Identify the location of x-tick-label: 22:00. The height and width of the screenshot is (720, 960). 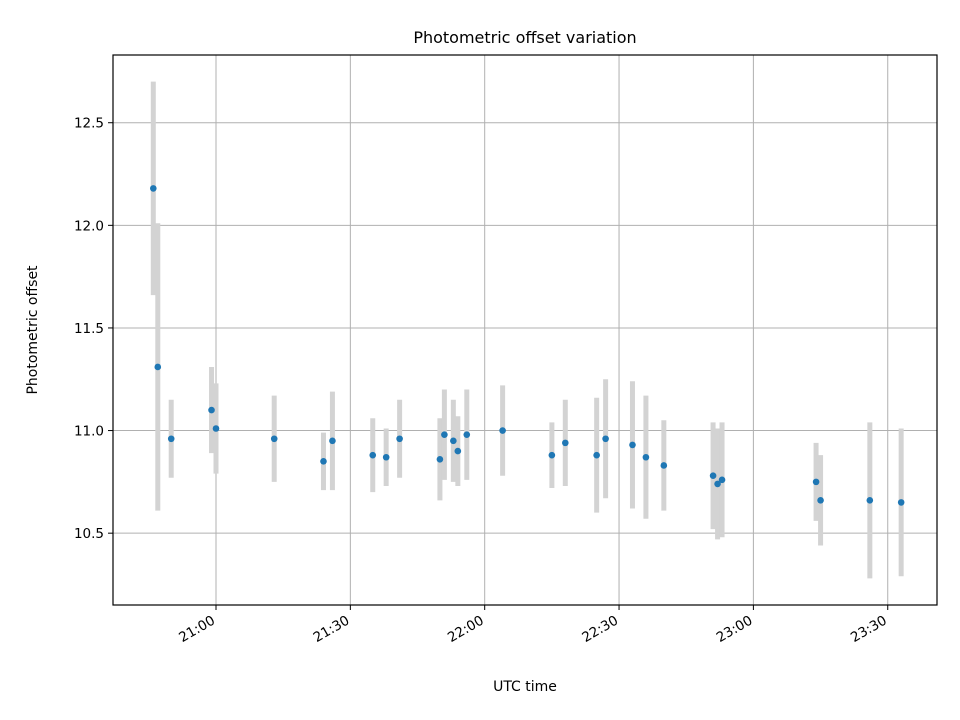
(466, 629).